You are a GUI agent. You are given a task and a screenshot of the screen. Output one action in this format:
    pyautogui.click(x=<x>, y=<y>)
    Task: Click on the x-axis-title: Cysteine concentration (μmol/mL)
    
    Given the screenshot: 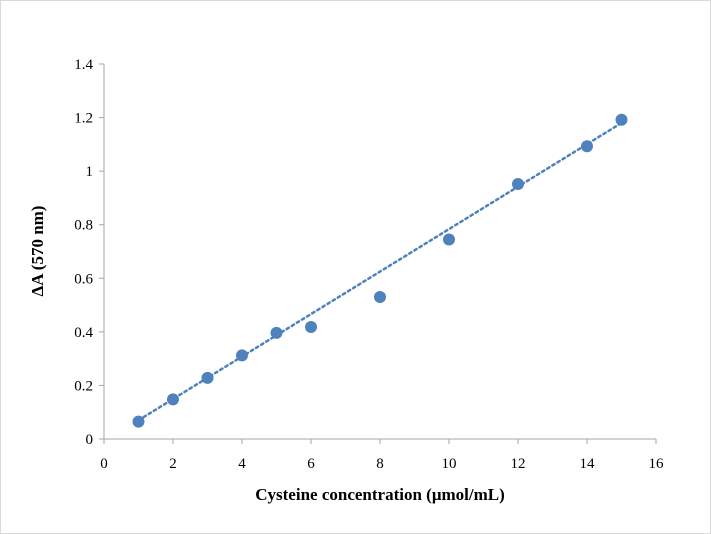 What is the action you would take?
    pyautogui.click(x=379, y=494)
    